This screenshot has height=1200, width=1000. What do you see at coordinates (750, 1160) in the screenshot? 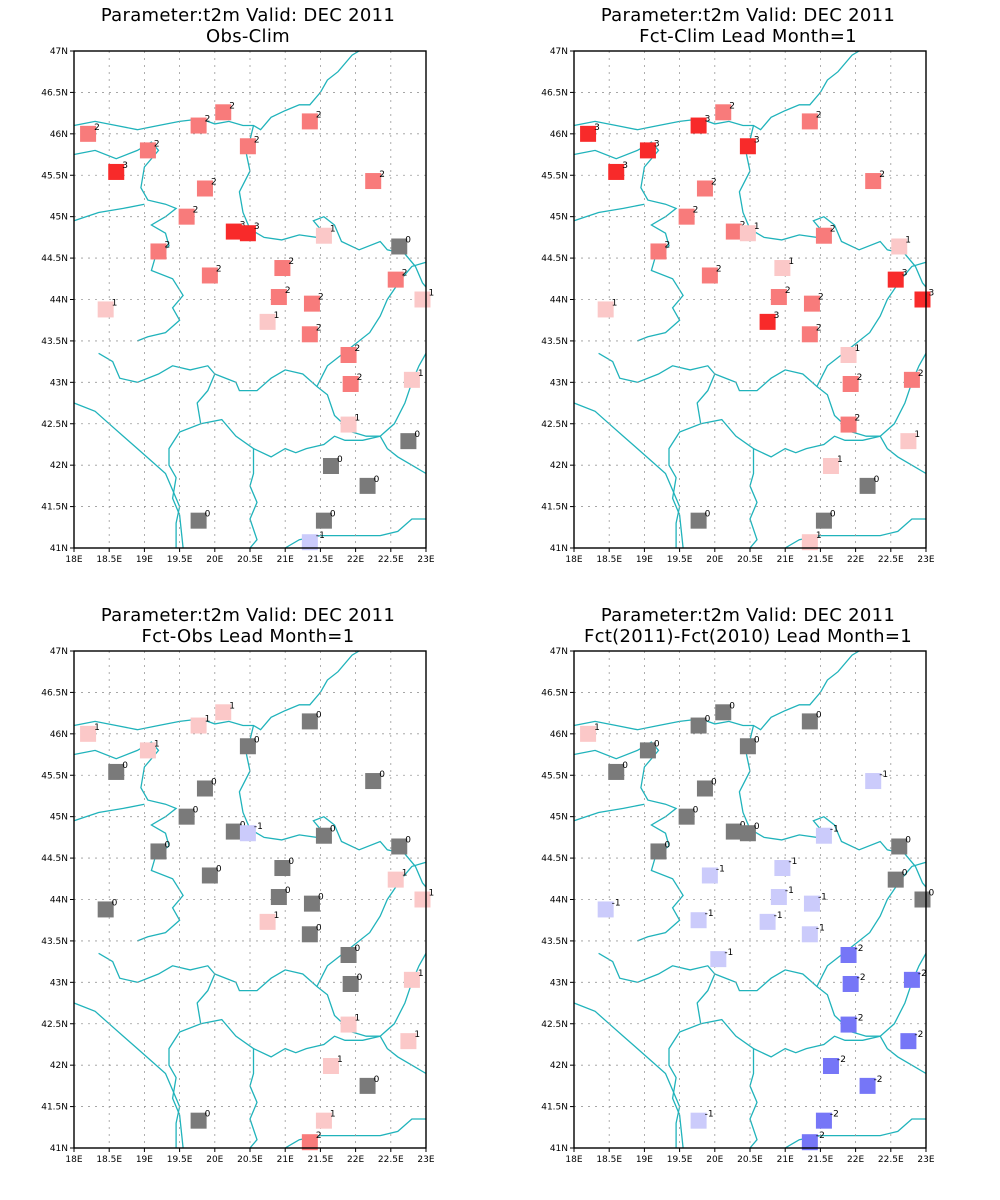
I see `x-tick-label: 20.5E` at bounding box center [750, 1160].